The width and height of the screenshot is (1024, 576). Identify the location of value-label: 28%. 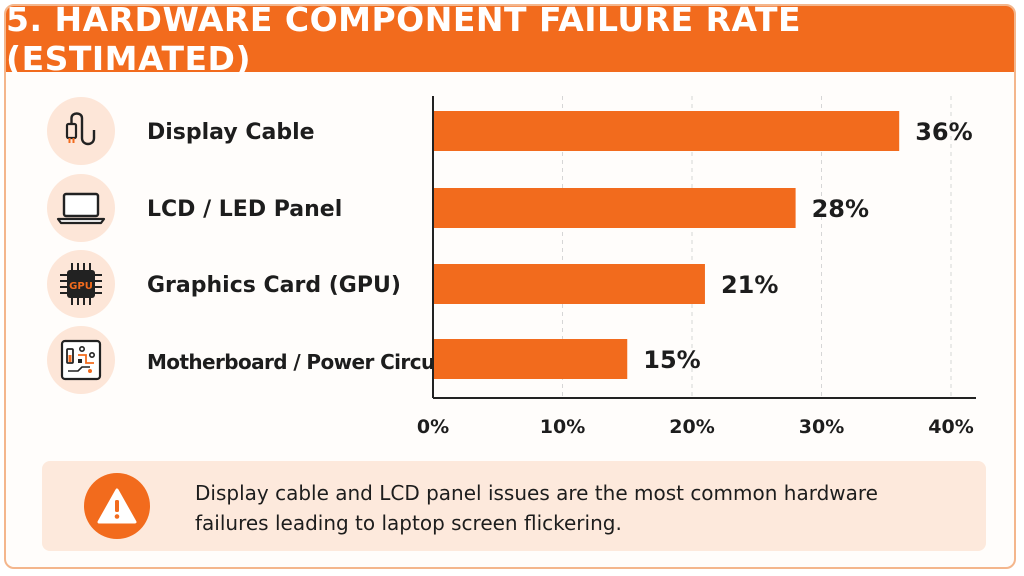
(840, 209).